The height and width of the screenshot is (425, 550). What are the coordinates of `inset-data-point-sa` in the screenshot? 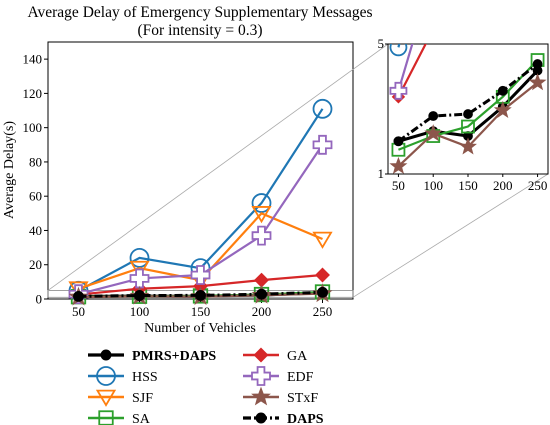 It's located at (468, 126).